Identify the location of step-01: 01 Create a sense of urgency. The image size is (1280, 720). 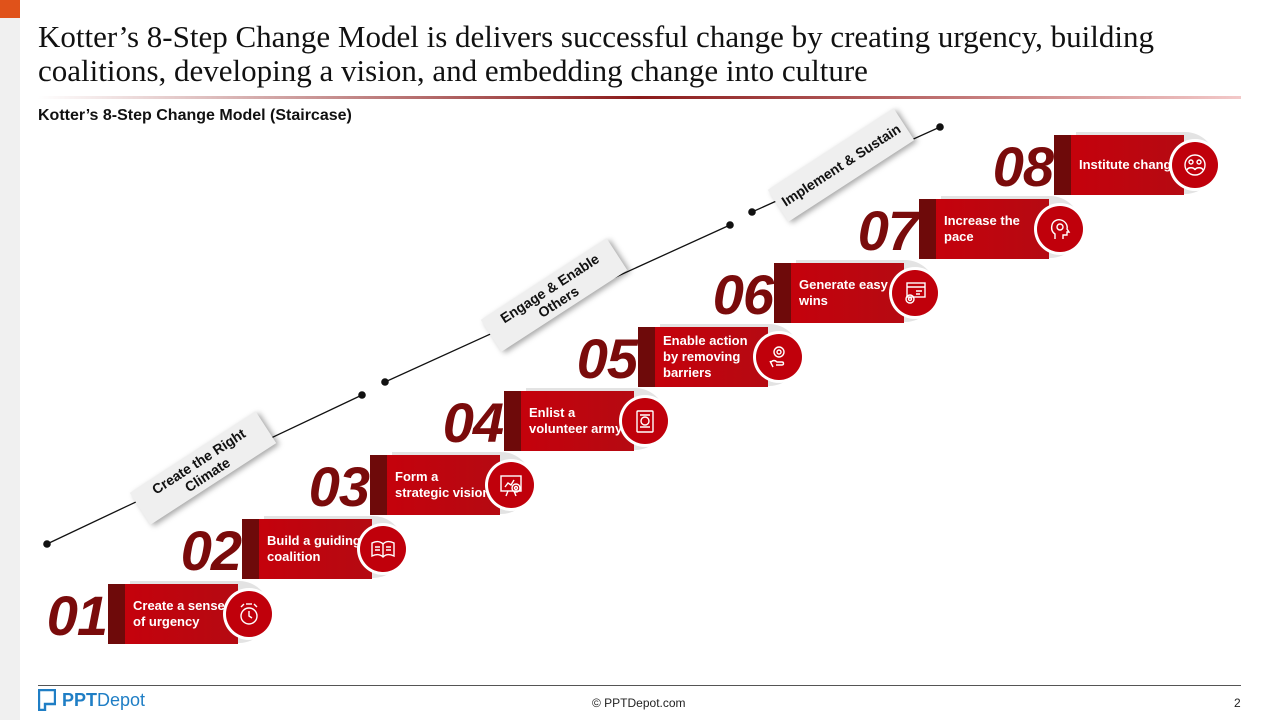
(200, 614).